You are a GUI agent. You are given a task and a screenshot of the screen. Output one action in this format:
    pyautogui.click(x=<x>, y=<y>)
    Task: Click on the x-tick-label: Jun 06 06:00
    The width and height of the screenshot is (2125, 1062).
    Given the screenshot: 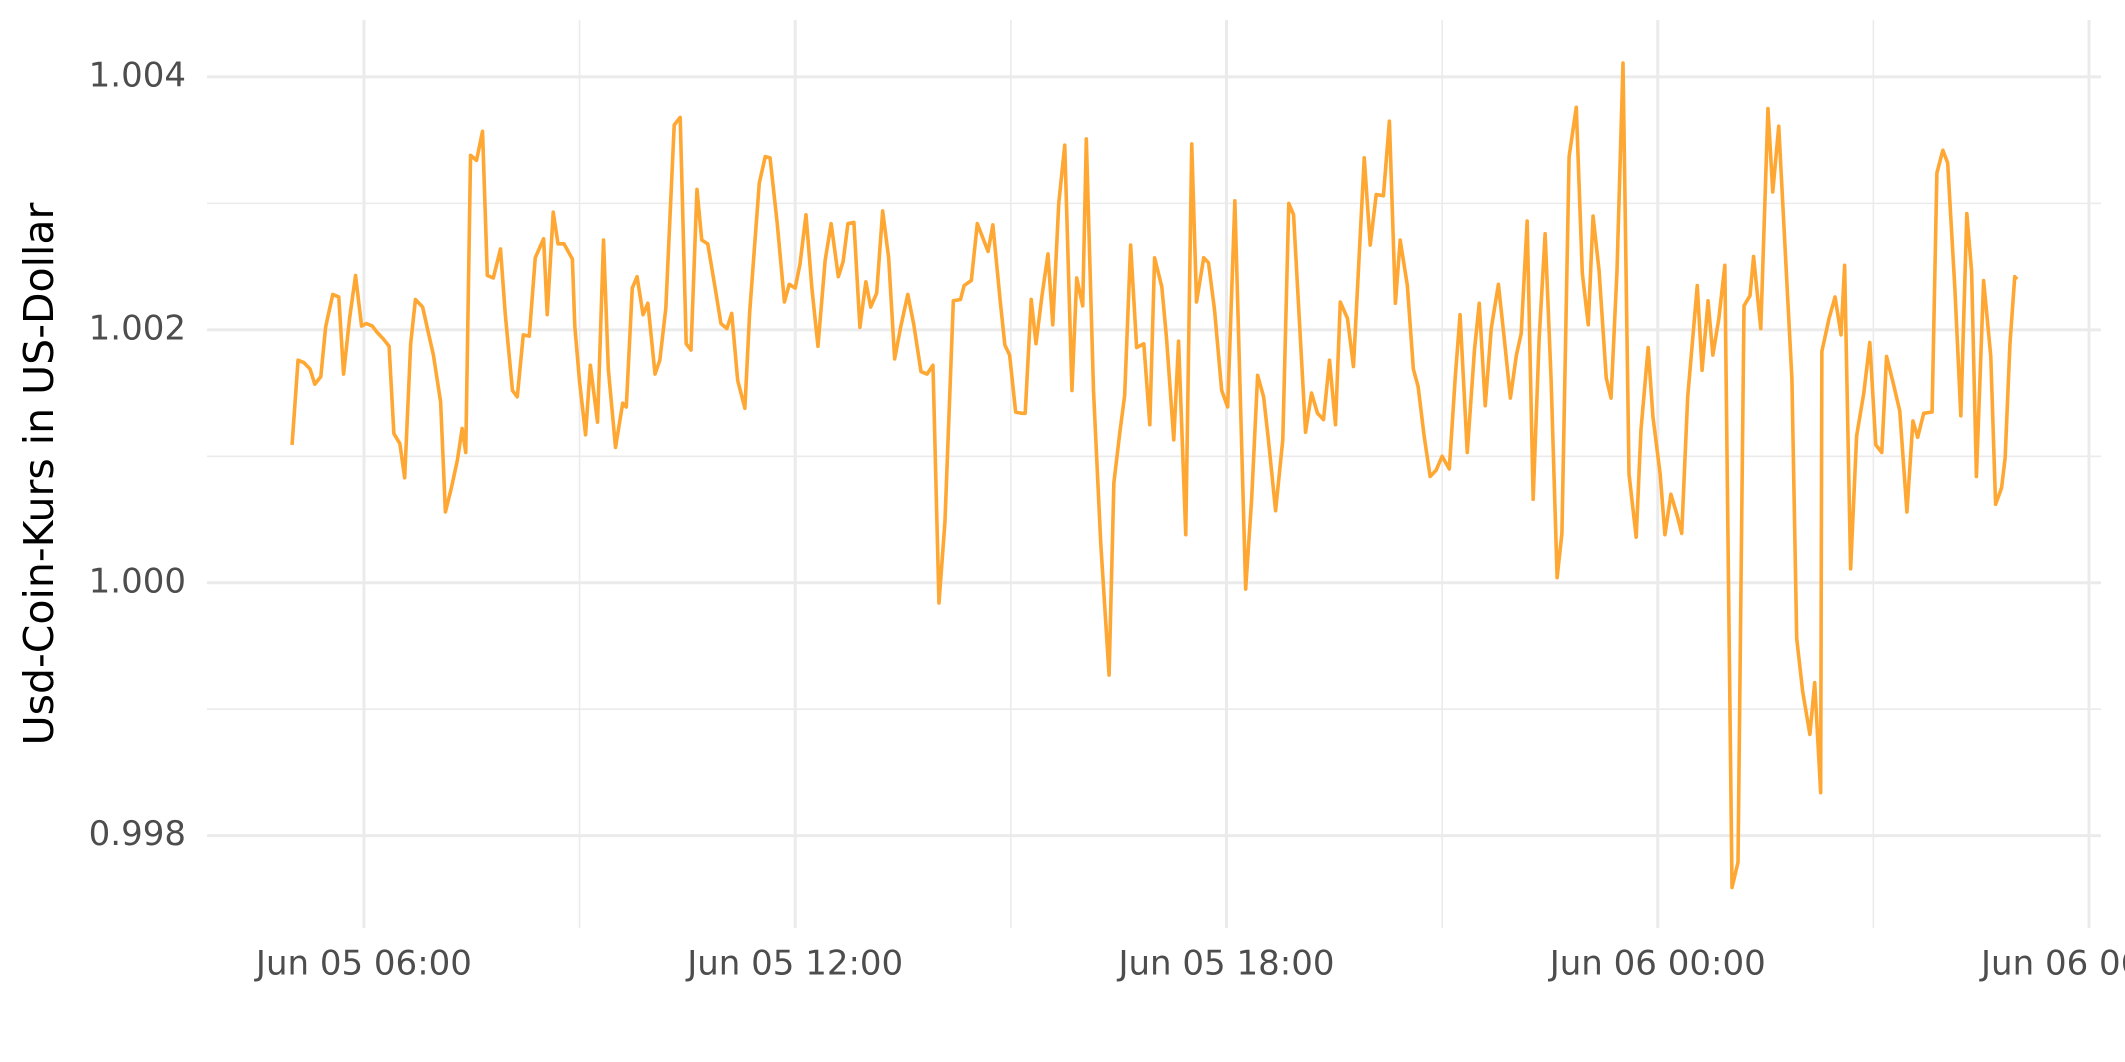 What is the action you would take?
    pyautogui.click(x=2052, y=964)
    